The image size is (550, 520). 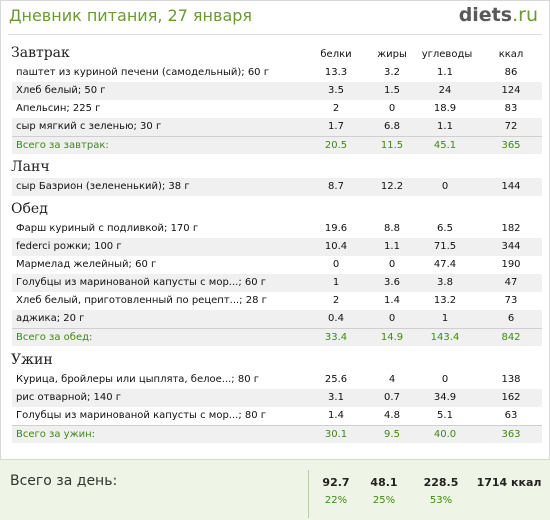 What do you see at coordinates (277, 265) in the screenshot?
I see `table-row: Мармелад желейный; 60 г 0 0 47.4 190` at bounding box center [277, 265].